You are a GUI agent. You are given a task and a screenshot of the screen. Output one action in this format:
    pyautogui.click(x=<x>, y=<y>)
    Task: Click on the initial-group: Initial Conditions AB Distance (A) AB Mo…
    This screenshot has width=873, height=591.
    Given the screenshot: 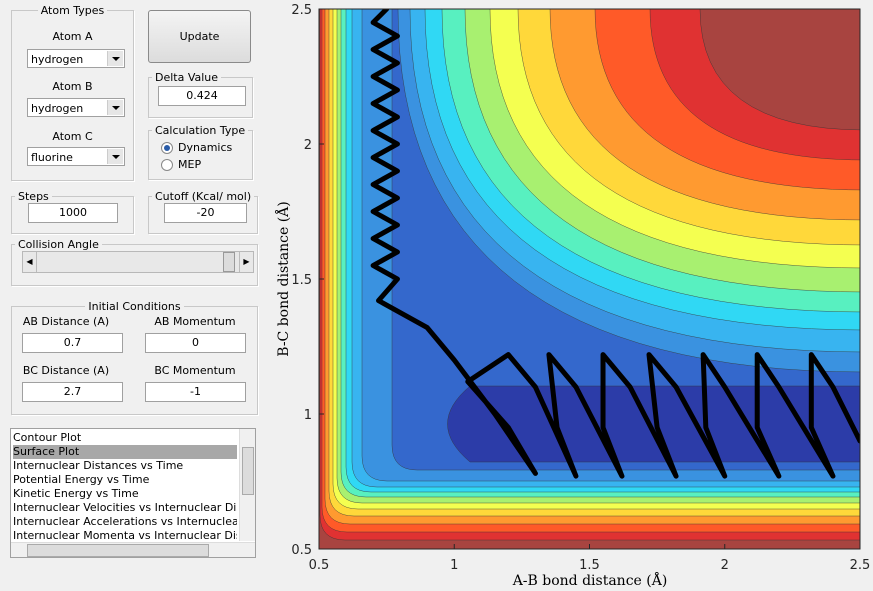 What is the action you would take?
    pyautogui.click(x=134, y=357)
    